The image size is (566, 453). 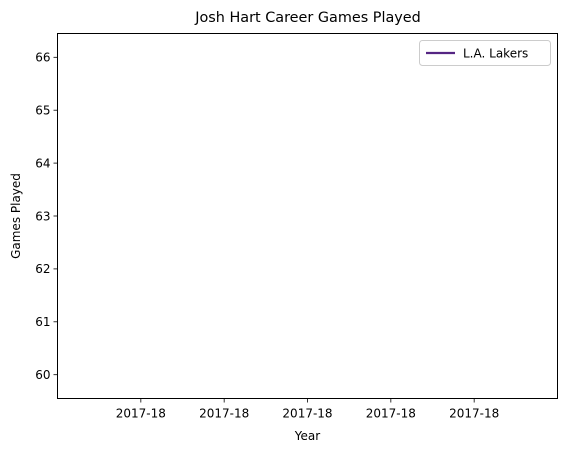 I want to click on y-tick-label: 62, so click(x=42, y=269).